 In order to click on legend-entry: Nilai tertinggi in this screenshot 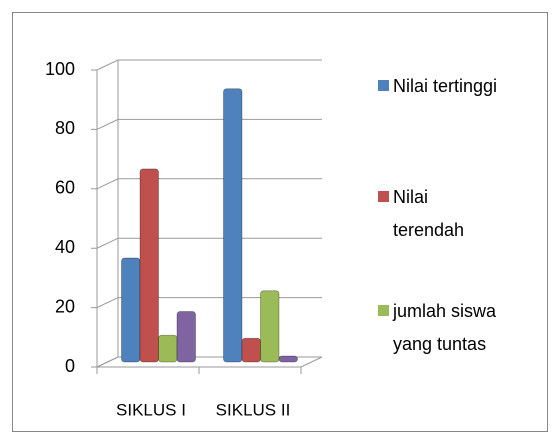, I will do `click(465, 86)`.